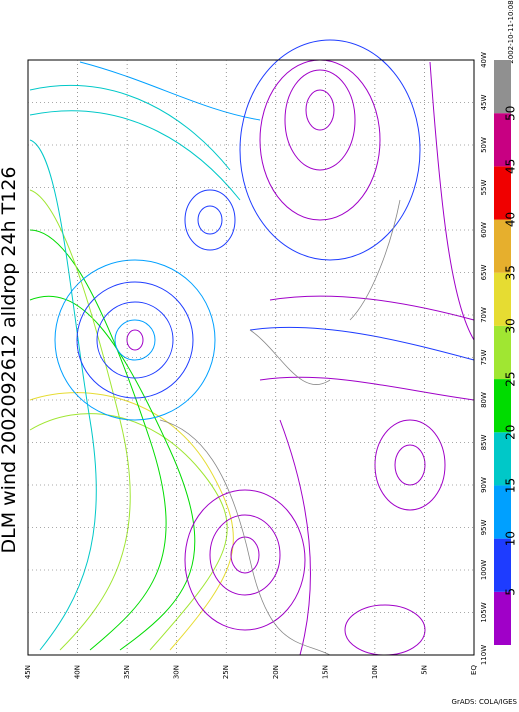 The image size is (519, 712). What do you see at coordinates (484, 60) in the screenshot?
I see `lon-label: 40W` at bounding box center [484, 60].